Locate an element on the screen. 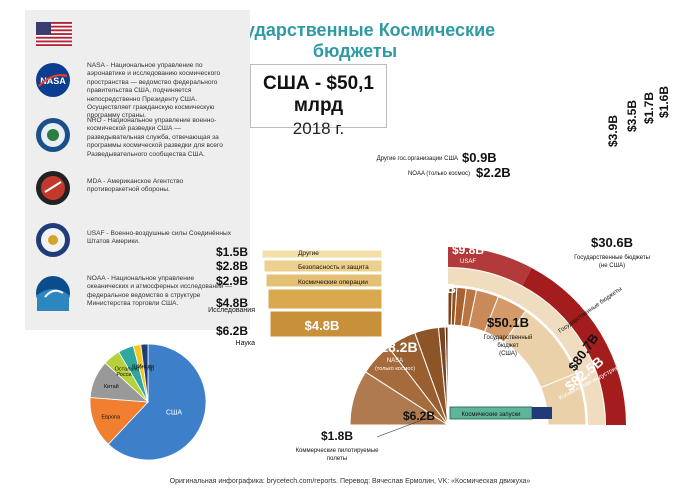 This screenshot has width=700, height=495. stack-amount-4: $6.2B is located at coordinates (232, 331).